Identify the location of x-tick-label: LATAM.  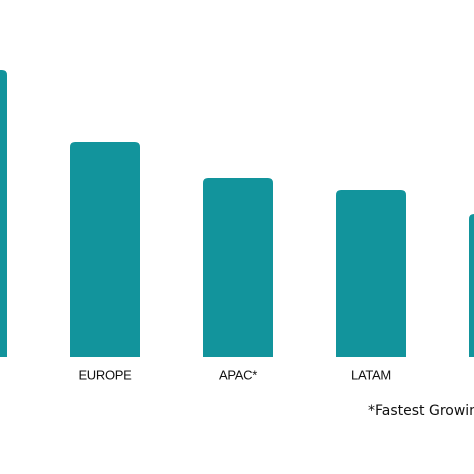
(371, 374).